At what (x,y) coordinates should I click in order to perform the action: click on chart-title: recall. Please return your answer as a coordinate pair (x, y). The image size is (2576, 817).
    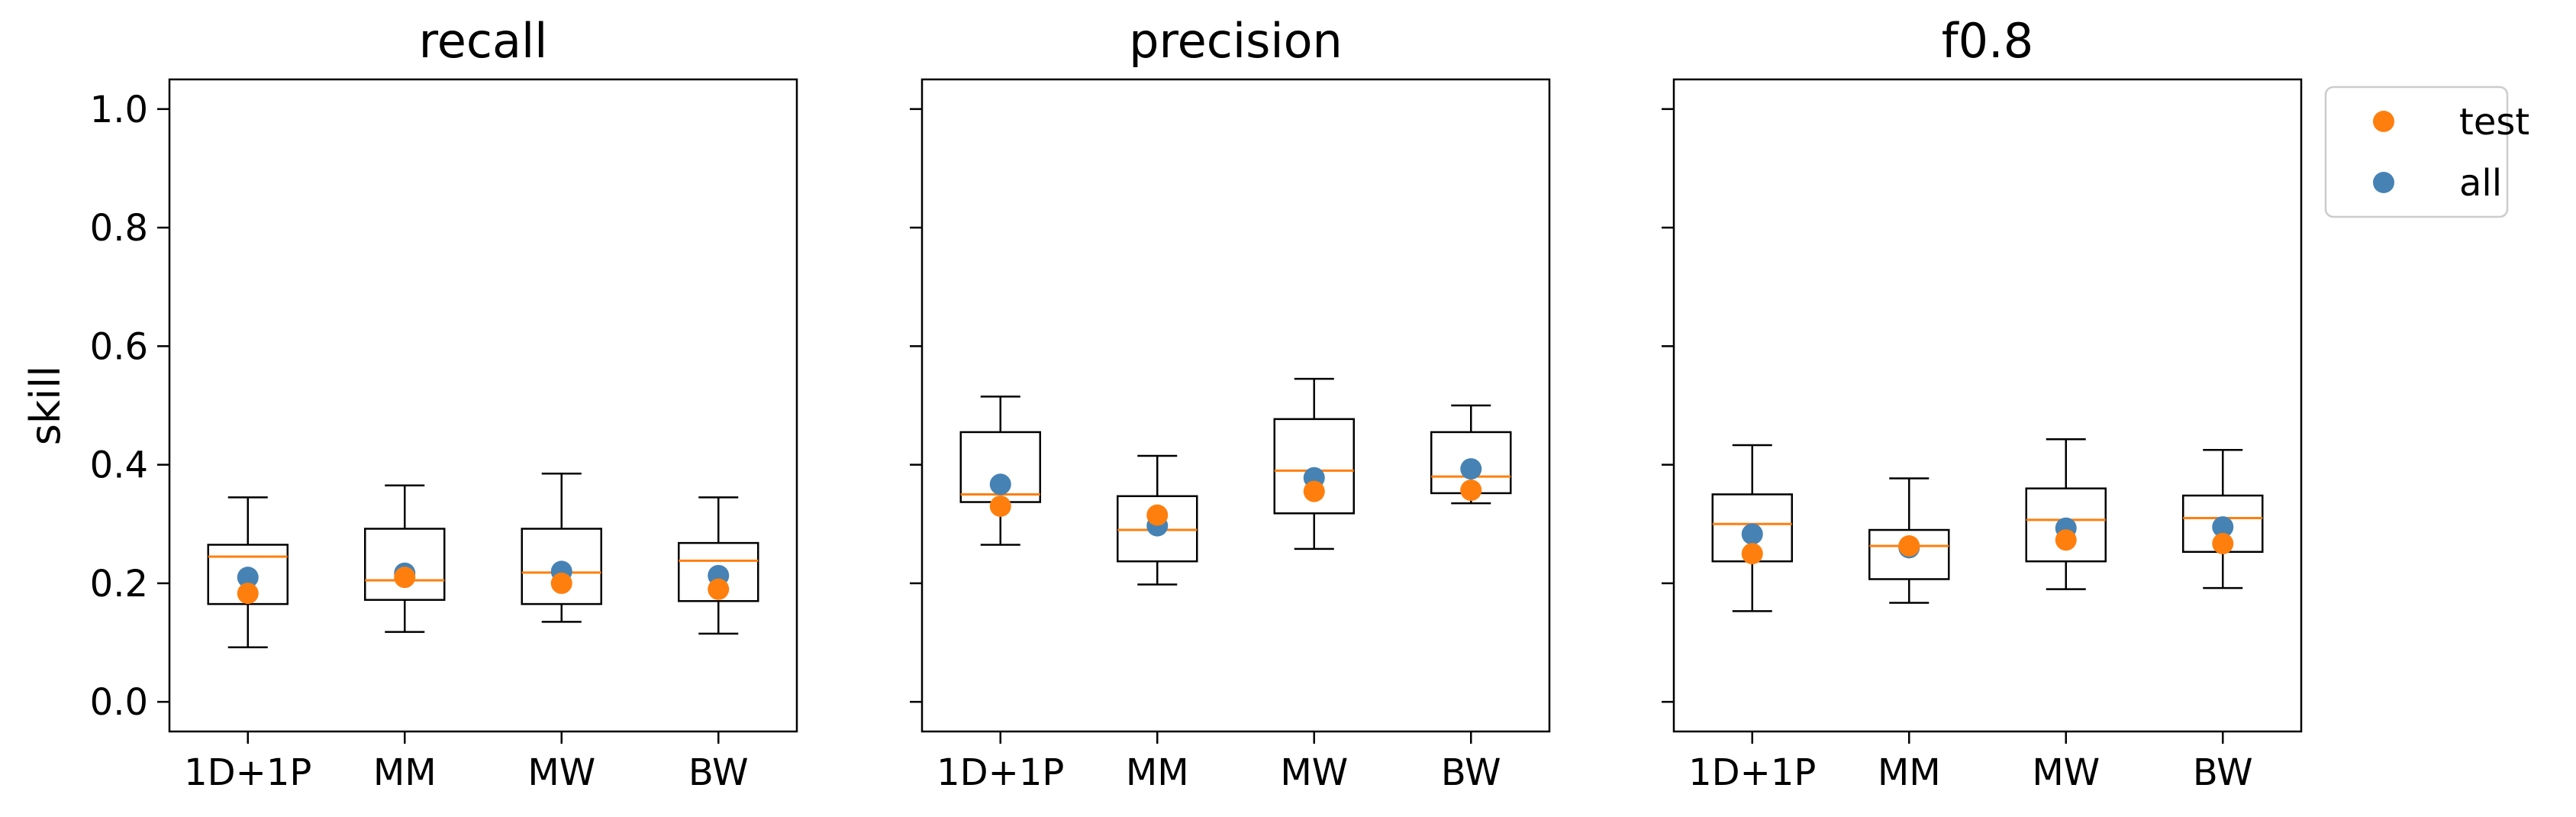
    Looking at the image, I should click on (484, 41).